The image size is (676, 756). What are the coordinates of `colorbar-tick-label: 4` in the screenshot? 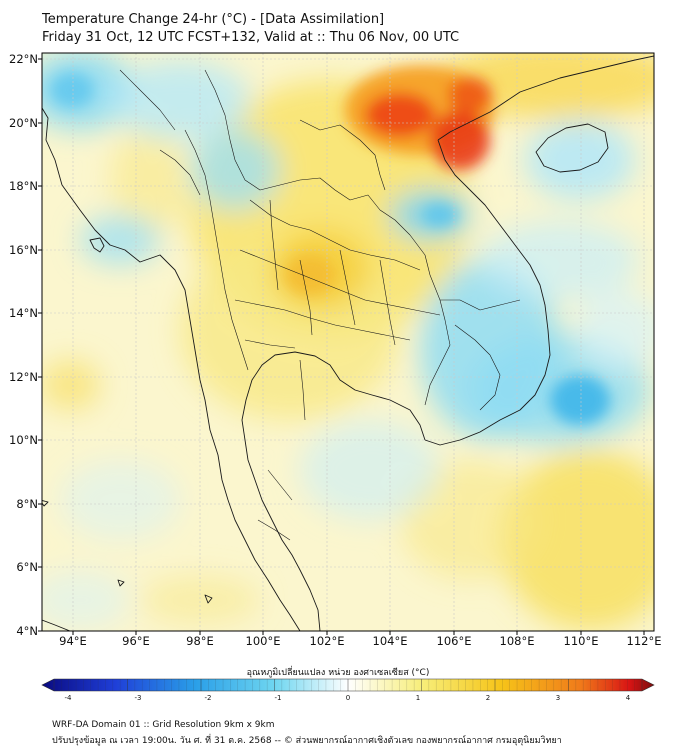 It's located at (628, 698).